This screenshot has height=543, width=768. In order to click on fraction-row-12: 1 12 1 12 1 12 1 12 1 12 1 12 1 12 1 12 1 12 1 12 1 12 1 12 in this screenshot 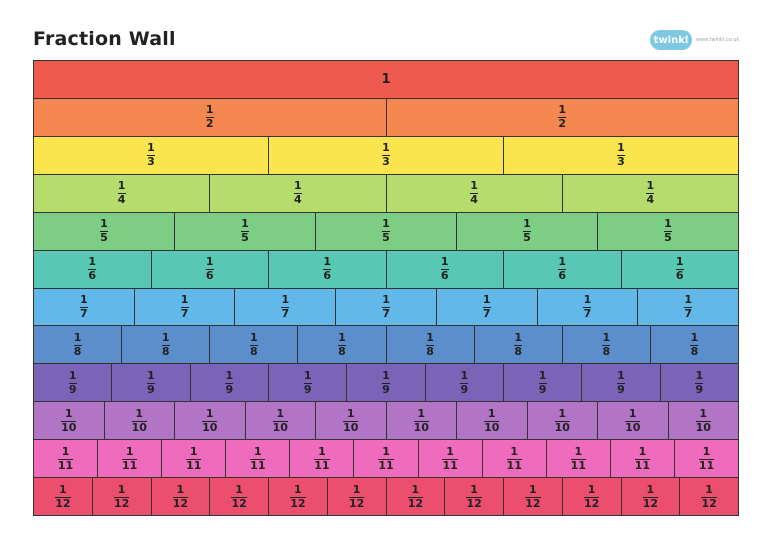, I will do `click(386, 497)`.